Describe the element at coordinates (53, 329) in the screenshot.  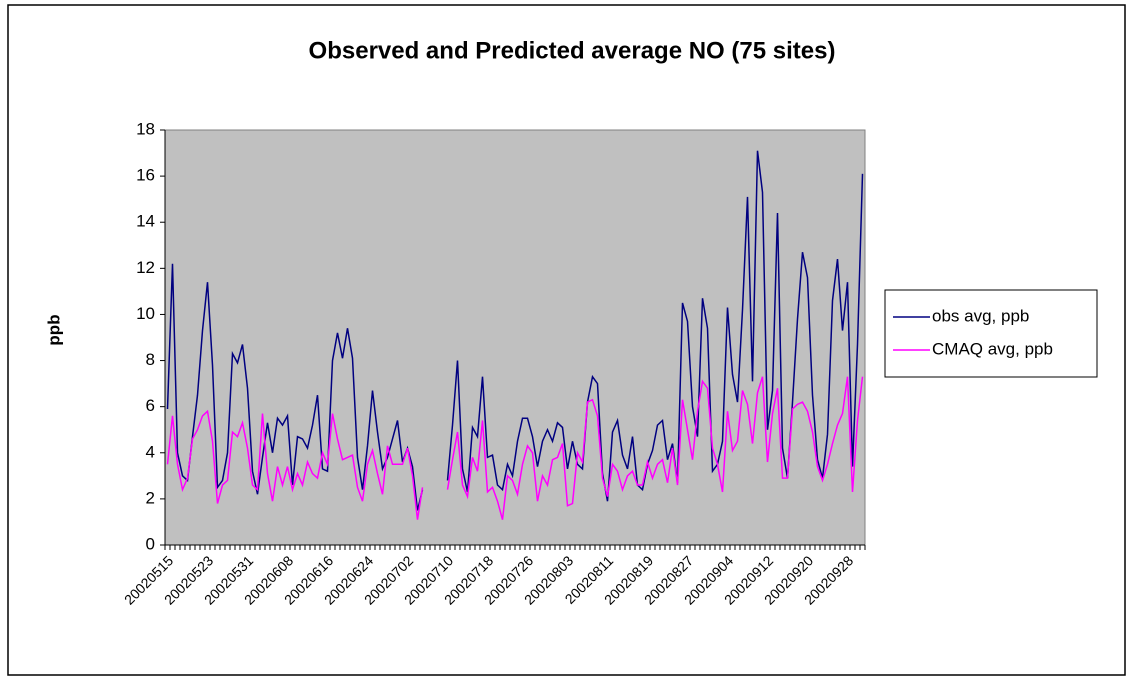
I see `y-axis-label: ppb` at that location.